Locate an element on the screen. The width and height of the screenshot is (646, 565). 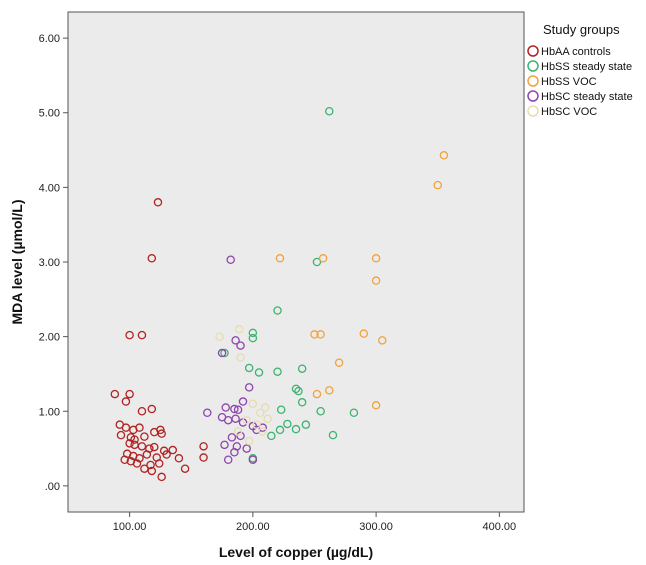
y-tick-label: 1.00 is located at coordinates (49, 412).